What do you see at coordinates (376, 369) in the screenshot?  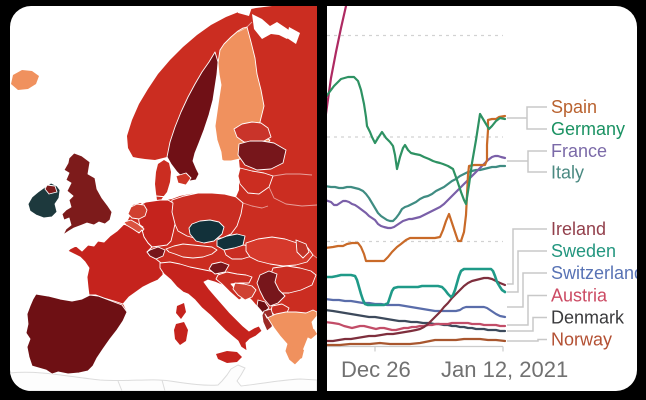 I see `svg-text: Dec 26` at bounding box center [376, 369].